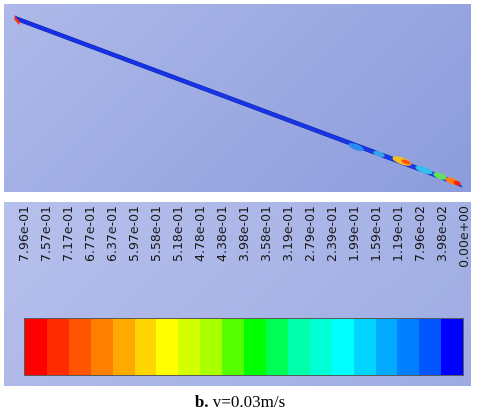 This screenshot has height=418, width=480. I want to click on legend-tick-label: 7.57e-01, so click(46, 261).